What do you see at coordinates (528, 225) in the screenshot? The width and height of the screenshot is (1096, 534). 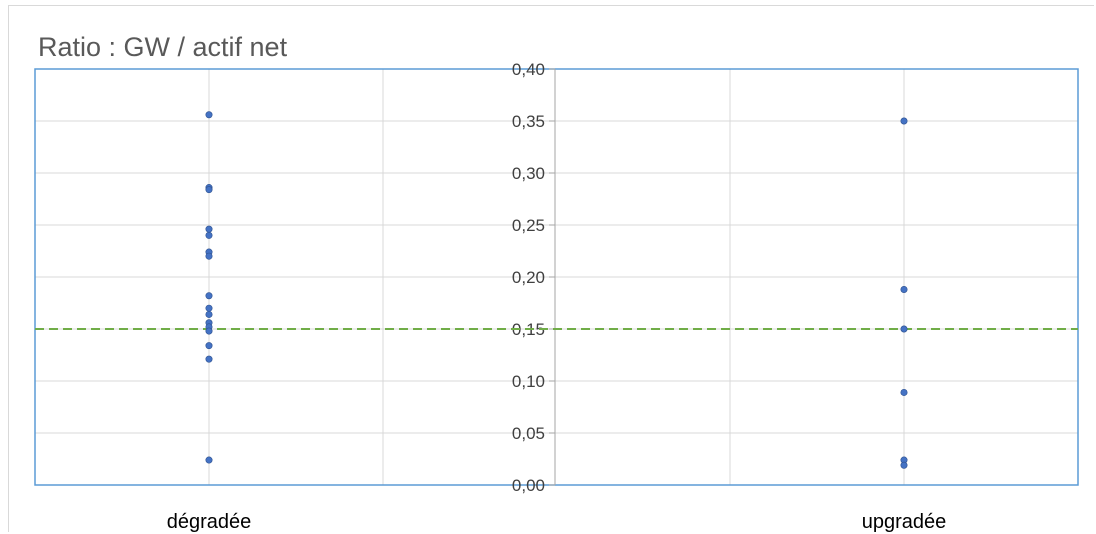 I see `y-tick-label: 0,25` at bounding box center [528, 225].